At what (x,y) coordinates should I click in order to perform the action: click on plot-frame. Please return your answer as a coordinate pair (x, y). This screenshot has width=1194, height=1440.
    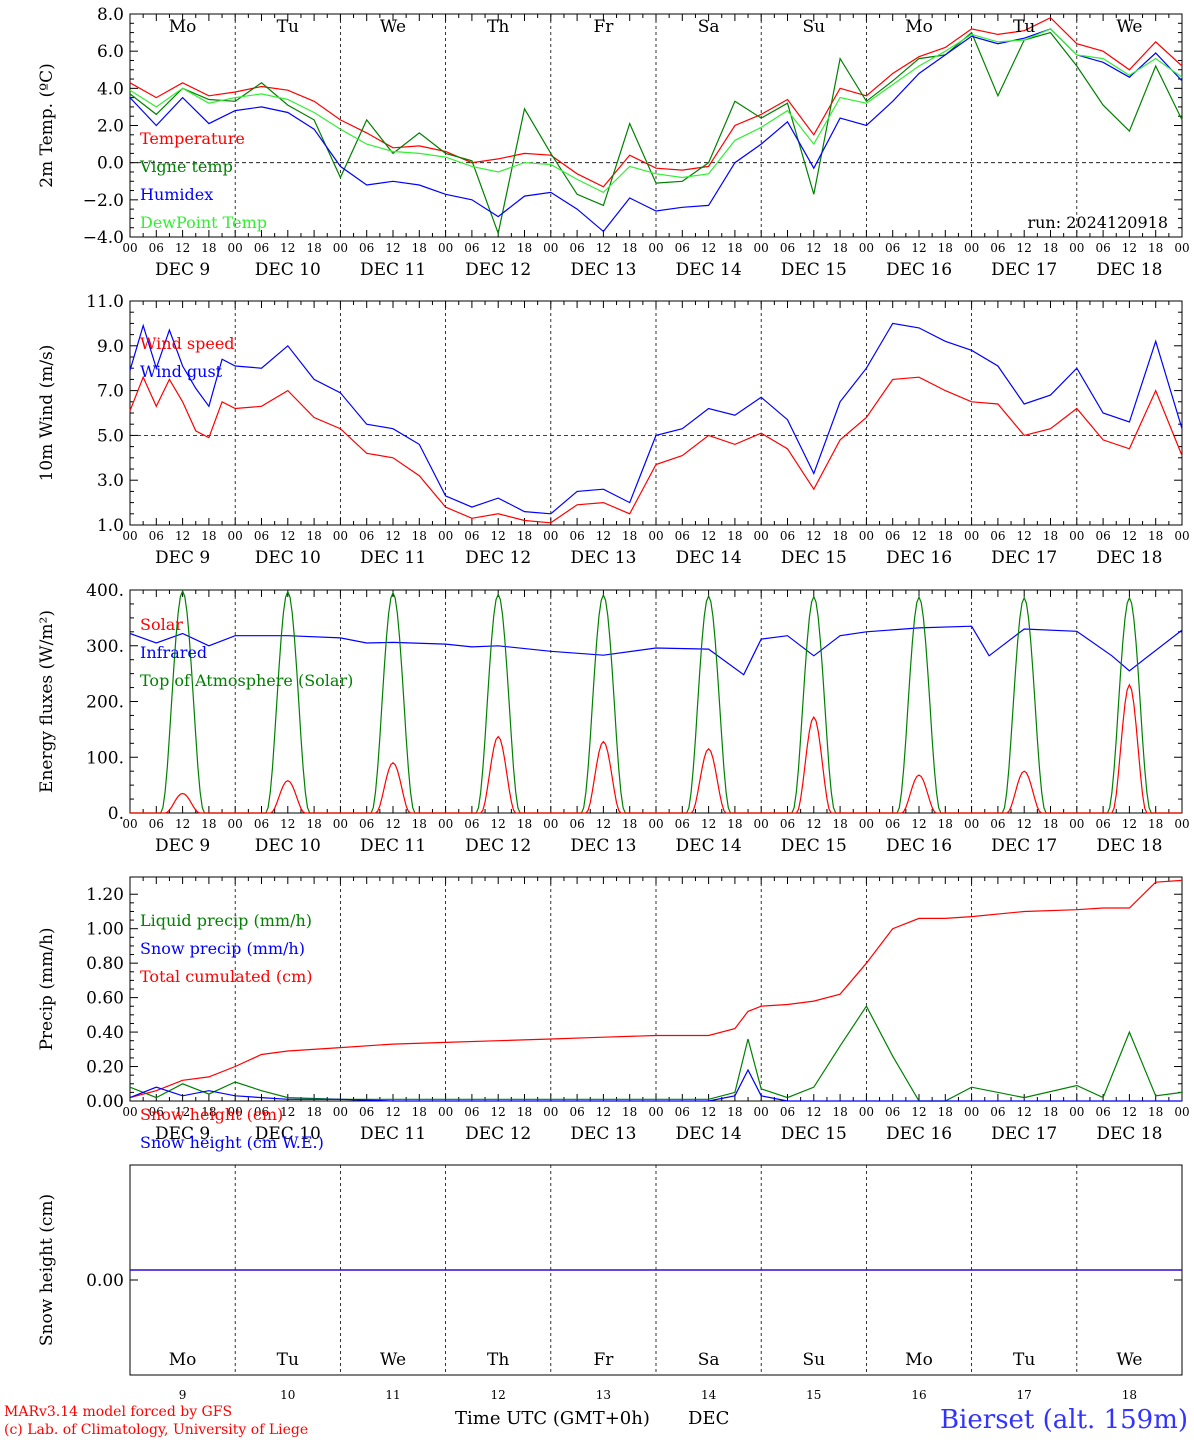
    Looking at the image, I should click on (656, 413).